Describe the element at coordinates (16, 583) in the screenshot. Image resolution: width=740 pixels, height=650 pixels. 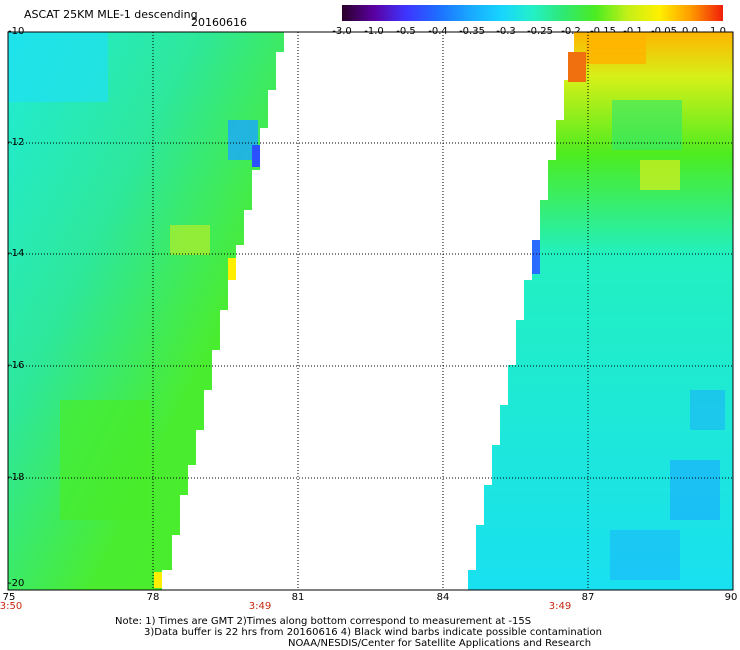
I see `lat-label: -20` at that location.